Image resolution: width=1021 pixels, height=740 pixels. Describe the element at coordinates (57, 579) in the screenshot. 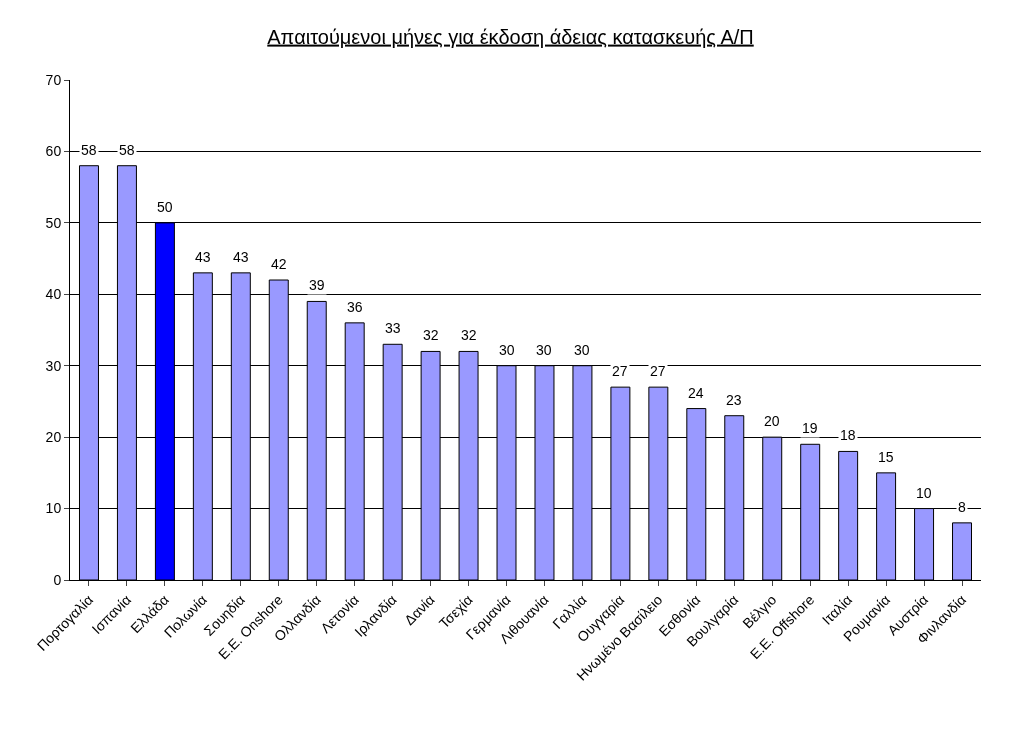

I see `y-tick-label: 0` at that location.